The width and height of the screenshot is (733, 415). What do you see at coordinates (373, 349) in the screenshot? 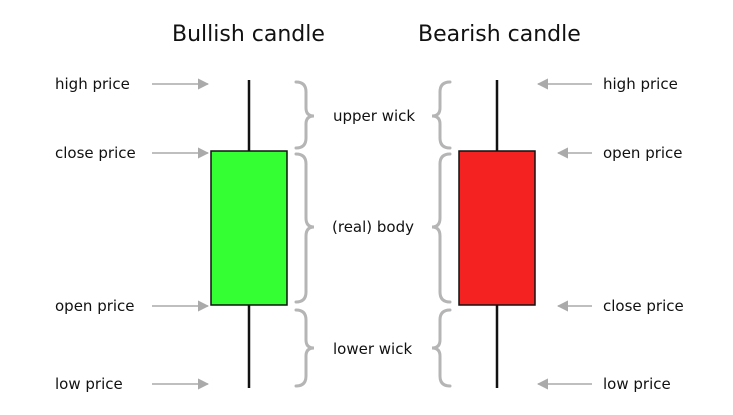
I see `label-lower-wick: lower wick` at bounding box center [373, 349].